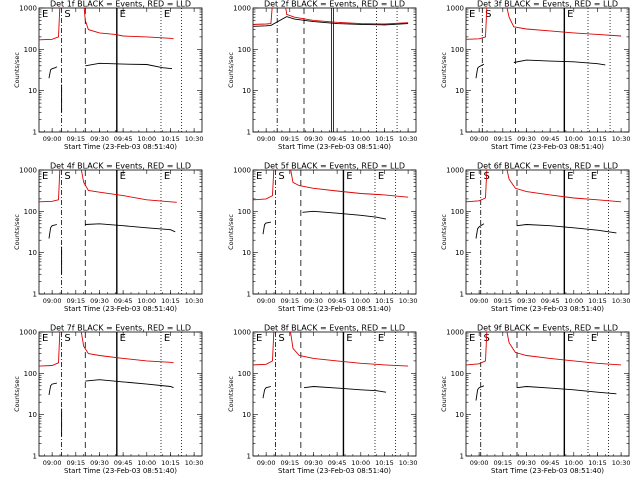  Describe the element at coordinates (120, 166) in the screenshot. I see `chart-title: Det 4f BLACK = Events, RED = LLD` at that location.